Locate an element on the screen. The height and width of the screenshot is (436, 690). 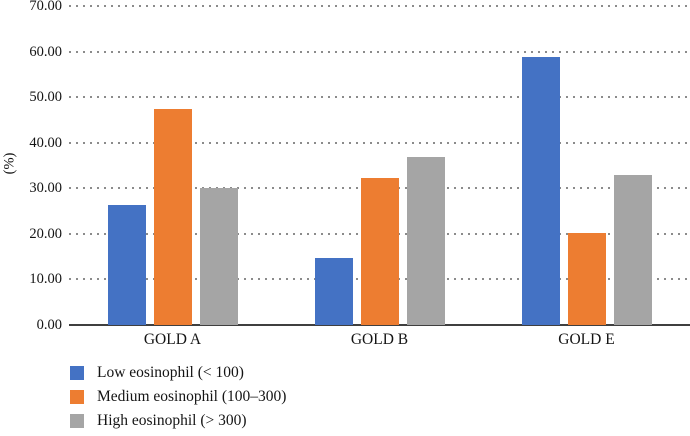
y-tick-label: 0.00 is located at coordinates (49, 325).